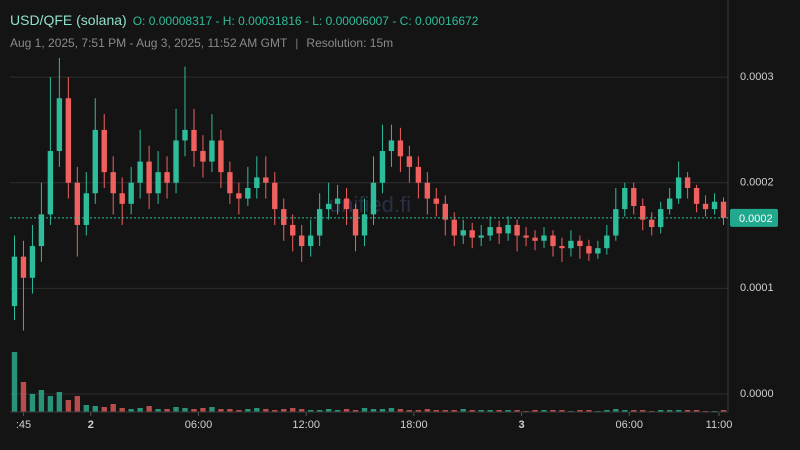 Image resolution: width=800 pixels, height=450 pixels. What do you see at coordinates (370, 204) in the screenshot?
I see `watermark: unified.fi` at bounding box center [370, 204].